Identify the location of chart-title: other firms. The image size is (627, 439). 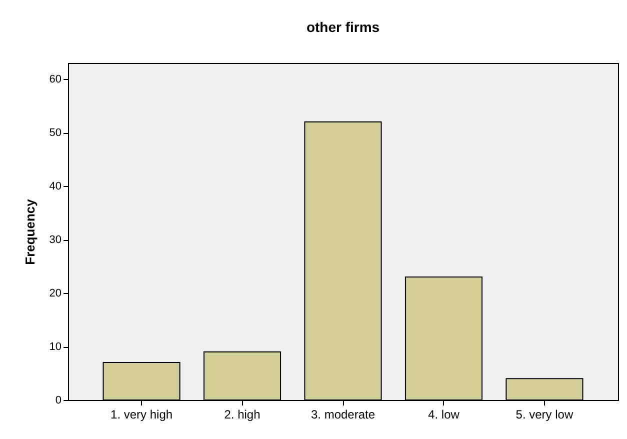
(343, 27).